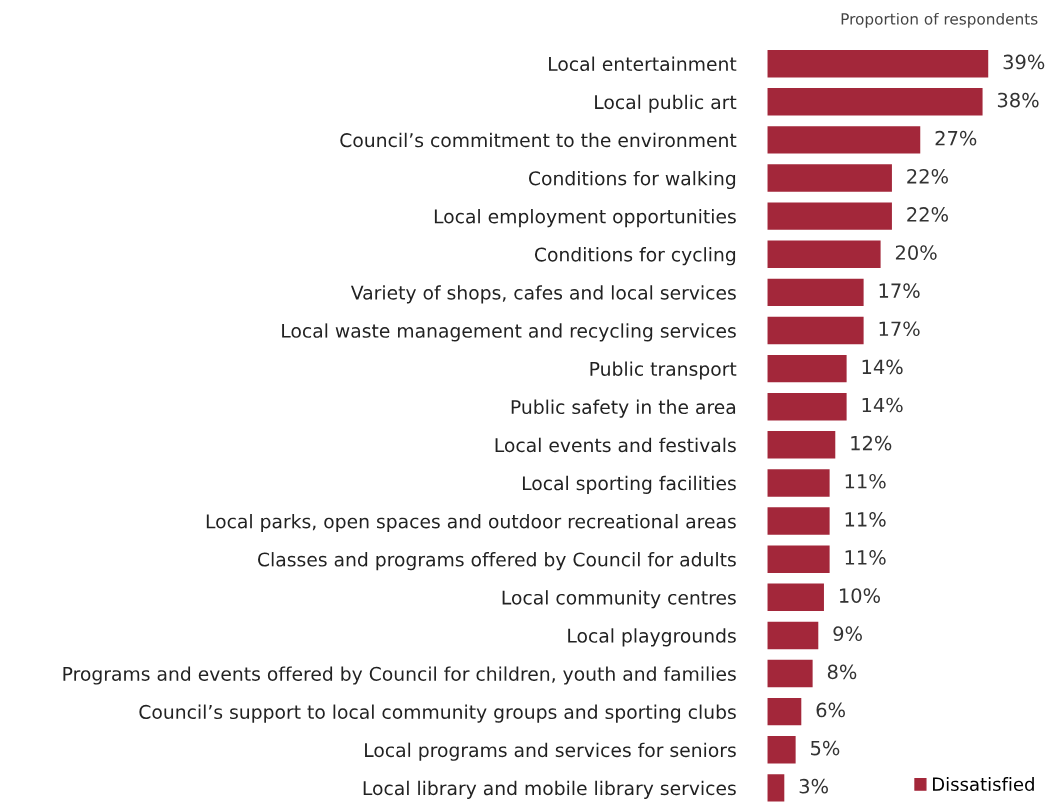 The width and height of the screenshot is (1054, 811). I want to click on data-label: 6%, so click(830, 710).